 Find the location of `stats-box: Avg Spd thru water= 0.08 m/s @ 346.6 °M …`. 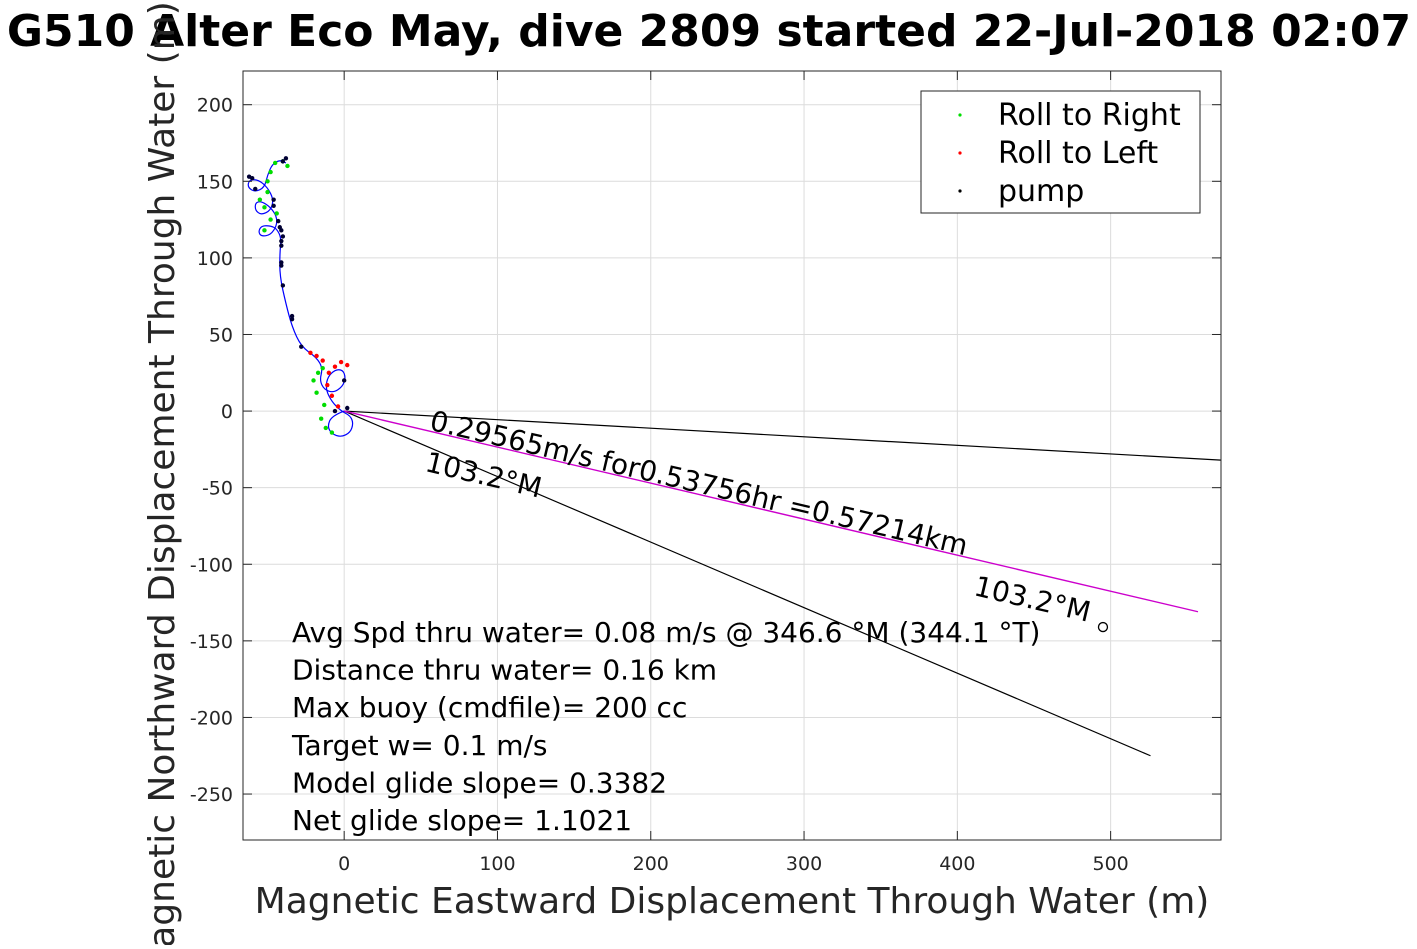

stats-box: Avg Spd thru water= 0.08 m/s @ 346.6 °M … is located at coordinates (665, 726).